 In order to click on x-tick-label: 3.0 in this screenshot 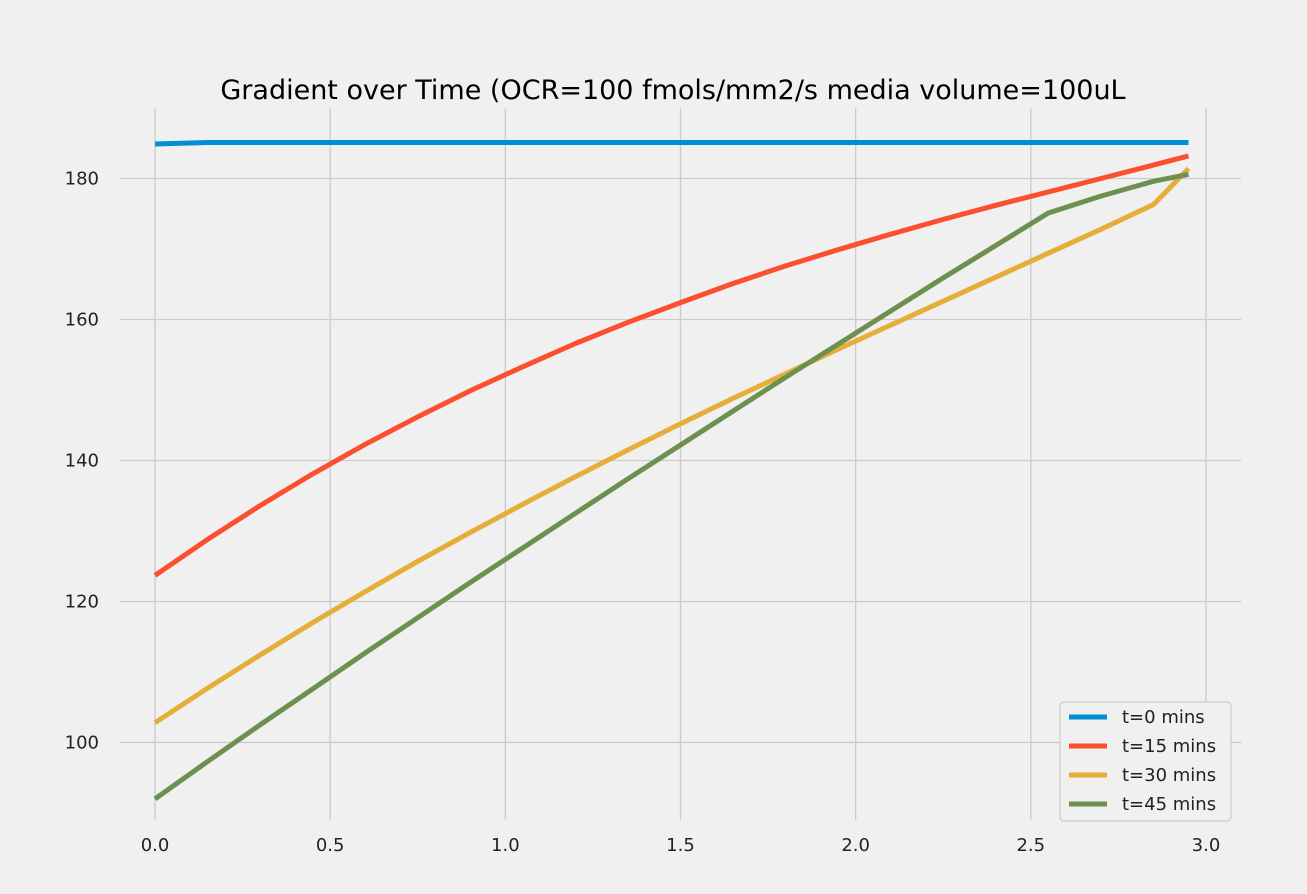, I will do `click(1206, 845)`.